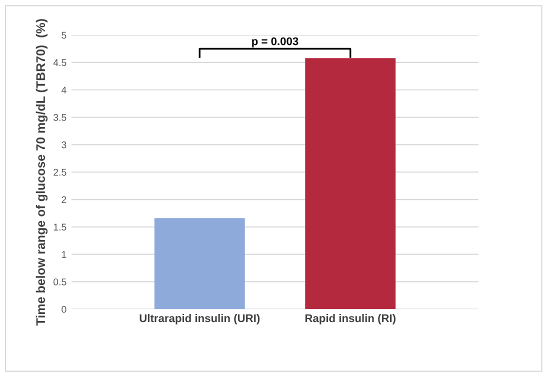 This screenshot has height=377, width=550. Describe the element at coordinates (64, 35) in the screenshot. I see `y-tick-label: 5` at that location.